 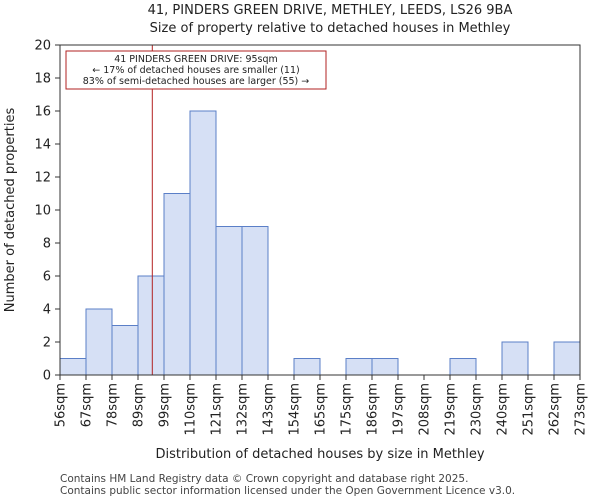 I want to click on y-tick-label: 0, so click(x=47, y=376).